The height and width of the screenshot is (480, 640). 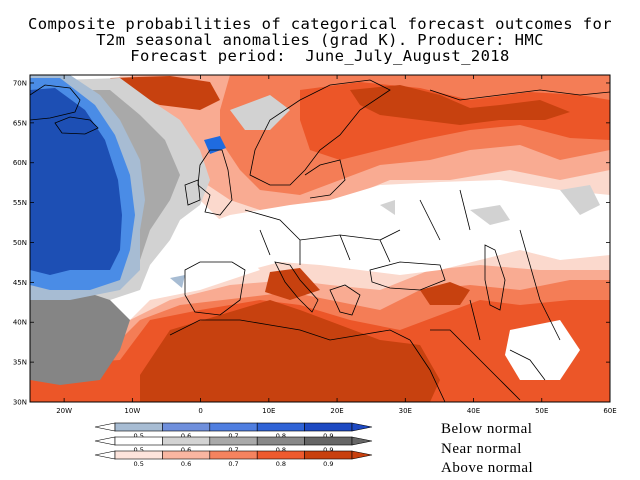 What do you see at coordinates (609, 411) in the screenshot?
I see `lon-tick-label: 60E` at bounding box center [609, 411].